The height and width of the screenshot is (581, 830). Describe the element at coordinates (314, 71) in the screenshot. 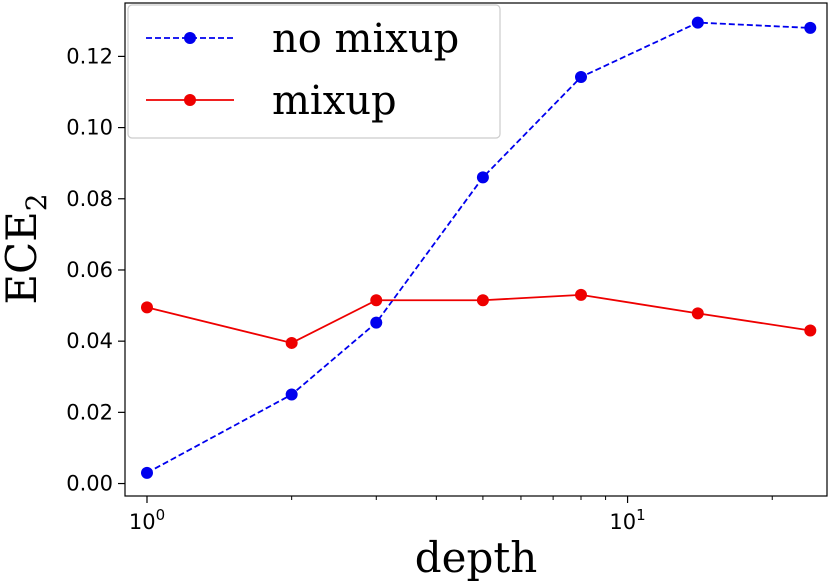

I see `legend: no mixup mixup` at that location.